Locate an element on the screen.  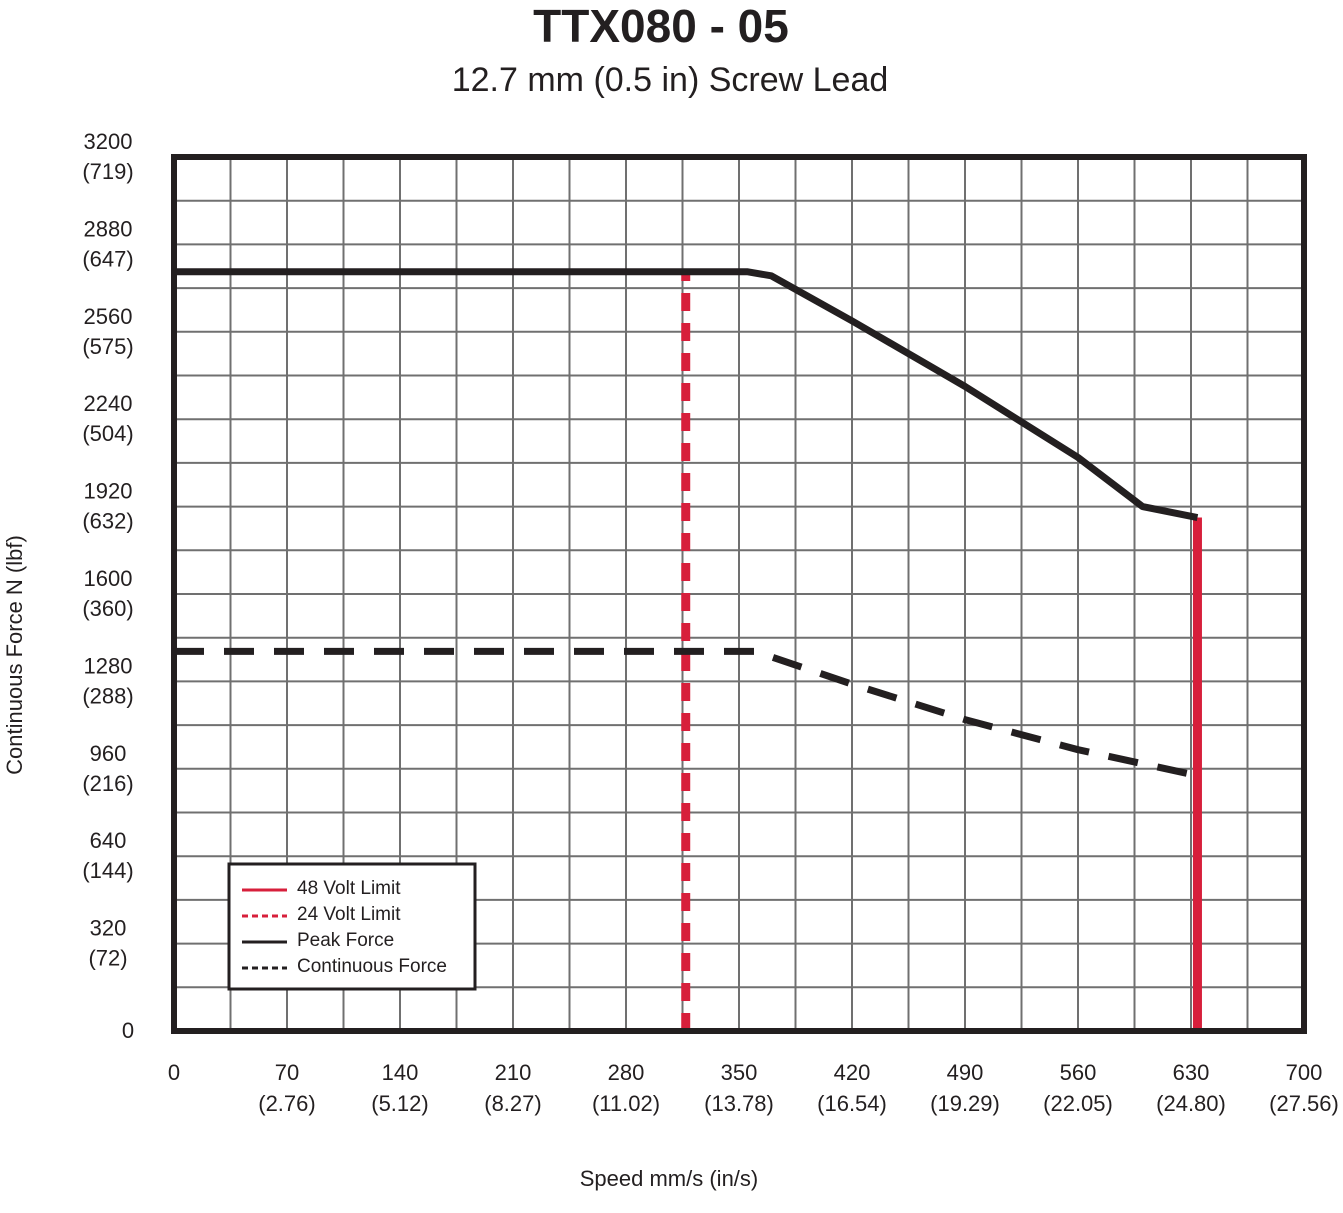
x-tick-sublabel: (24.80) is located at coordinates (1191, 1103).